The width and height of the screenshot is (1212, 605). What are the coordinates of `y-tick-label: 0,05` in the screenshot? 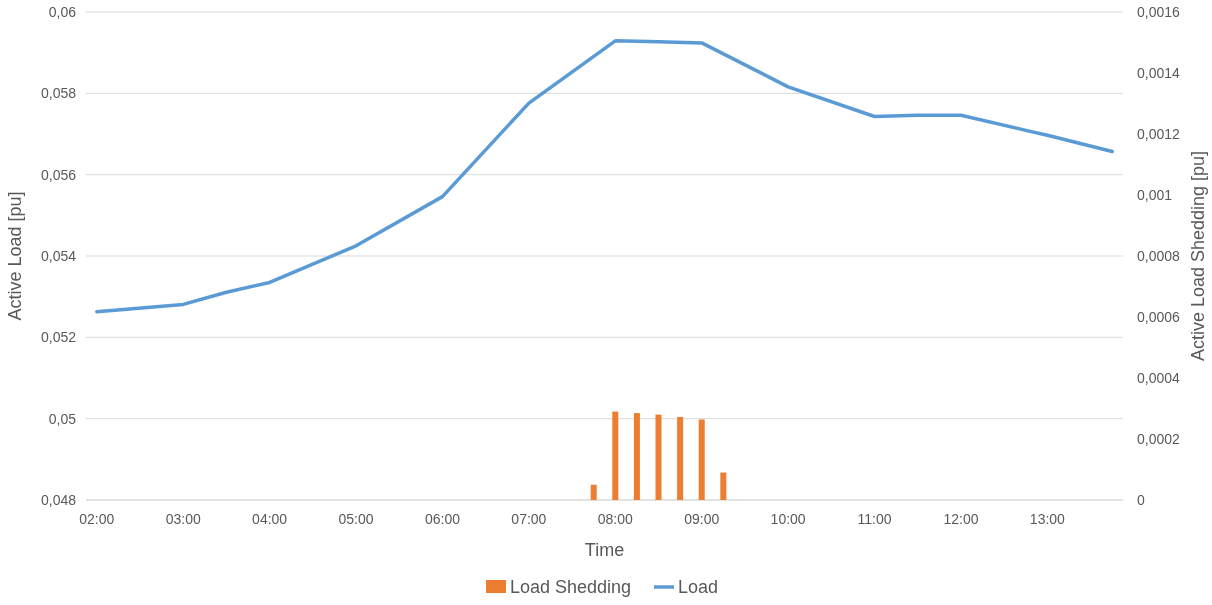 It's located at (62, 418).